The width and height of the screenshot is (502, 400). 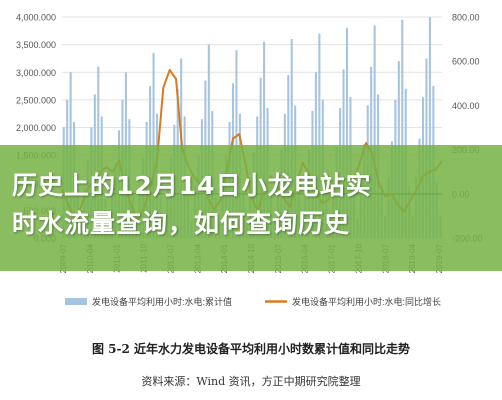 What do you see at coordinates (36, 100) in the screenshot?
I see `left-tick-label: 2,500.000` at bounding box center [36, 100].